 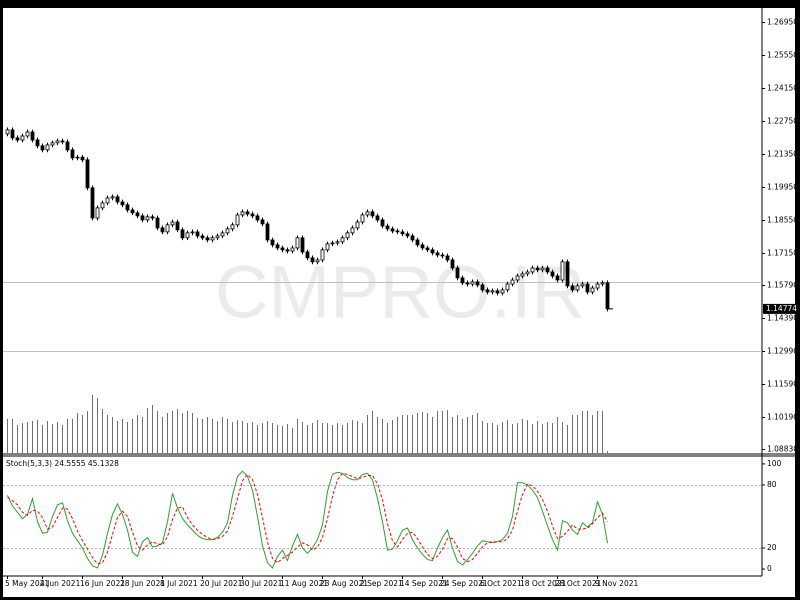 What do you see at coordinates (782, 417) in the screenshot?
I see `y-tick-label: 1.10190` at bounding box center [782, 417].